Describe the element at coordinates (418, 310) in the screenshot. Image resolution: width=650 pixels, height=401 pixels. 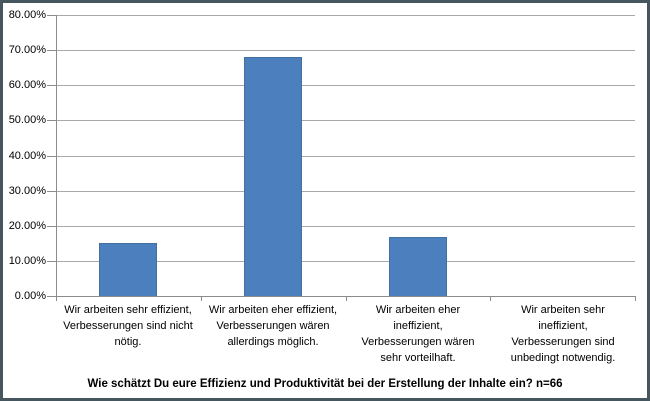
I see `category-label-line: Wir arbeiten eher` at that location.